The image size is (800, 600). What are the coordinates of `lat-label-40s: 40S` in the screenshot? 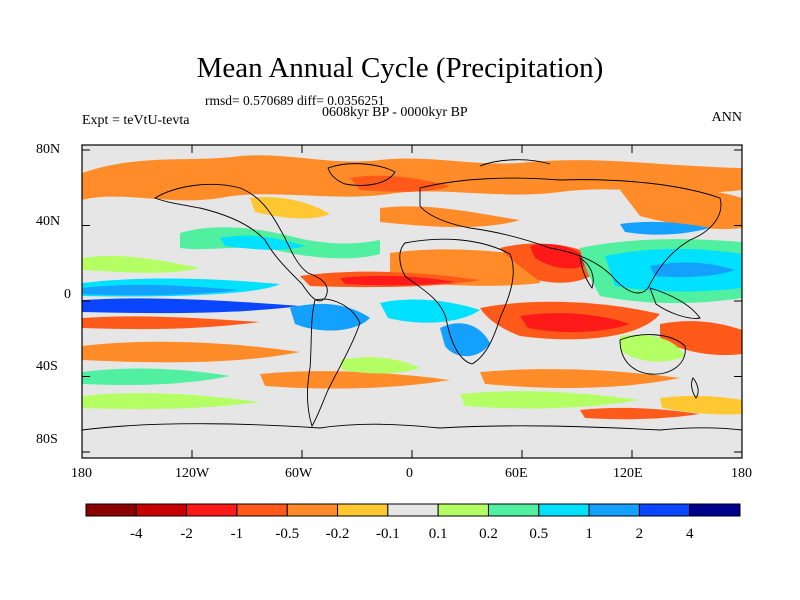 It's located at (47, 366).